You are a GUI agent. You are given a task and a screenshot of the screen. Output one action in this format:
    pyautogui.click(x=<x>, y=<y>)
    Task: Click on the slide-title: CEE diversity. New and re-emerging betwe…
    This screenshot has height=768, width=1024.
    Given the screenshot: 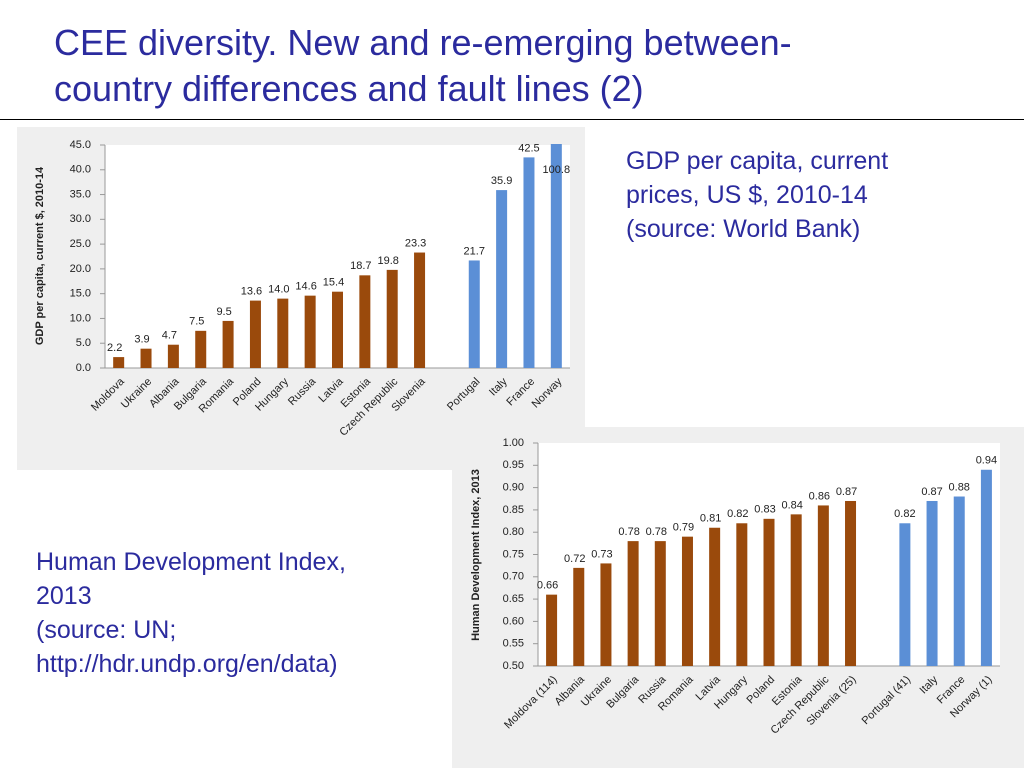 What is the action you would take?
    pyautogui.click(x=423, y=66)
    